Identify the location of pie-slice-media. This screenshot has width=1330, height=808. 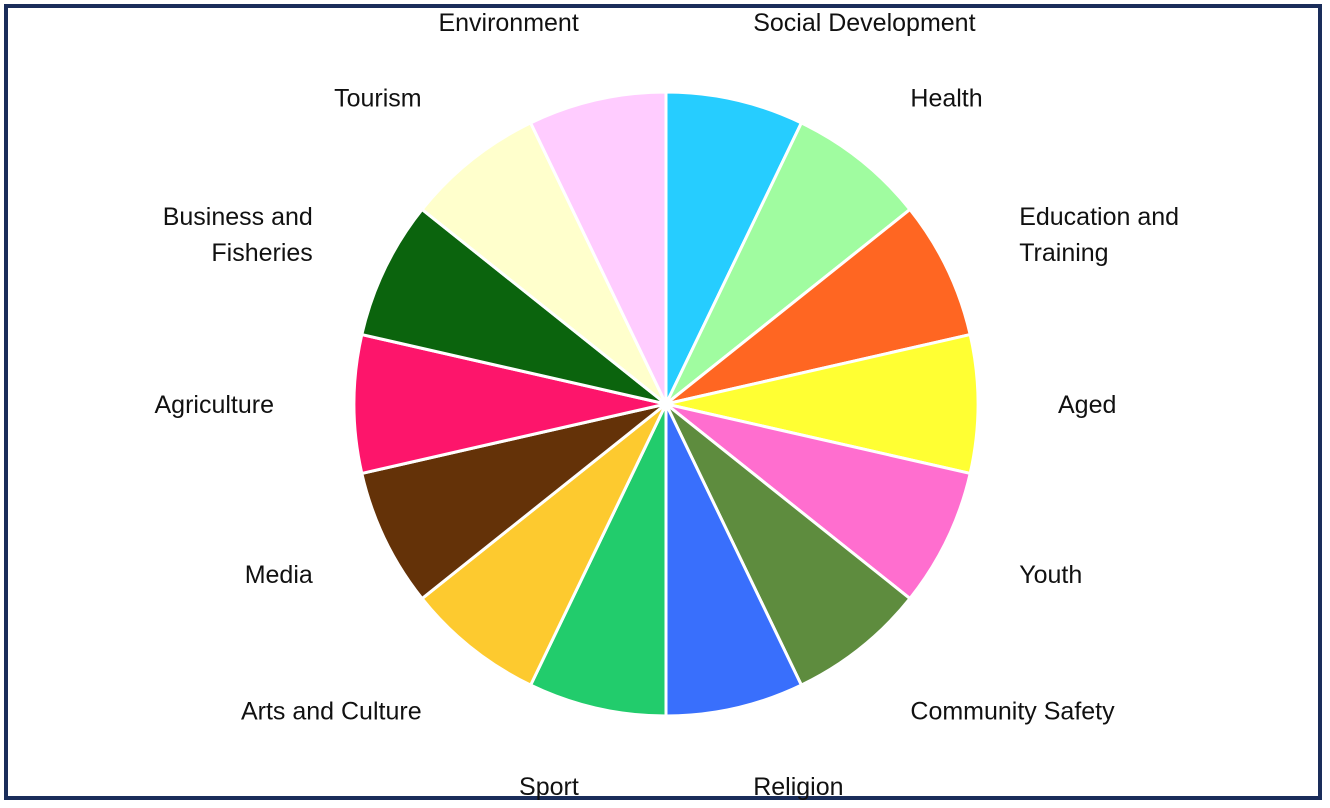
(514, 501).